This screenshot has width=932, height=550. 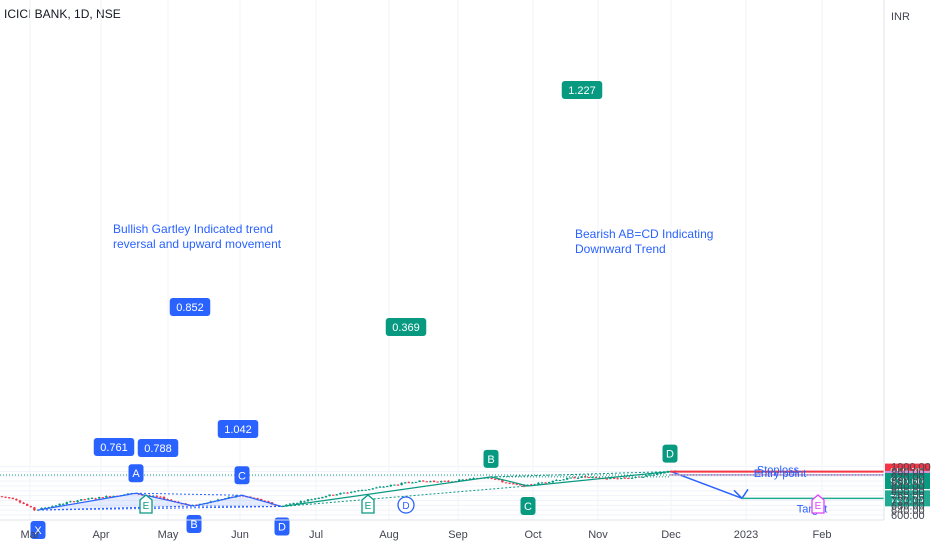 What do you see at coordinates (190, 308) in the screenshot?
I see `gartley-ratio-label: 0.852` at bounding box center [190, 308].